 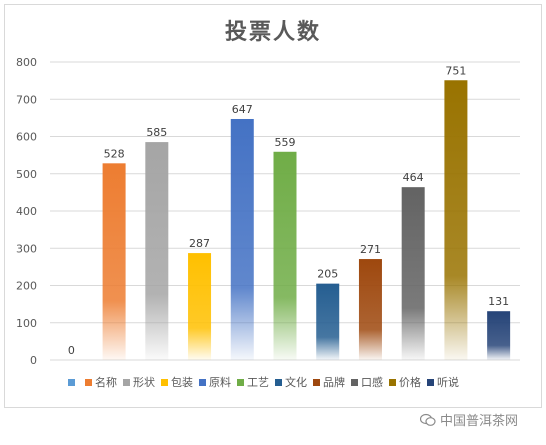 I want to click on data-label: 559, so click(x=285, y=142).